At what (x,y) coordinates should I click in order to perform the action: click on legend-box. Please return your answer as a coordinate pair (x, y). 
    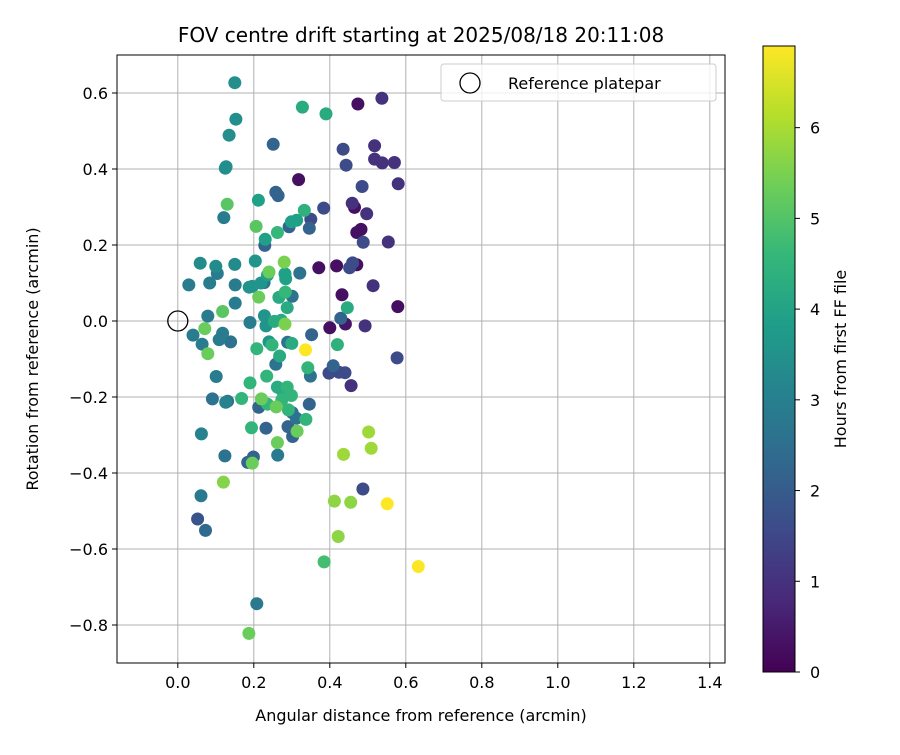
    Looking at the image, I should click on (578, 82).